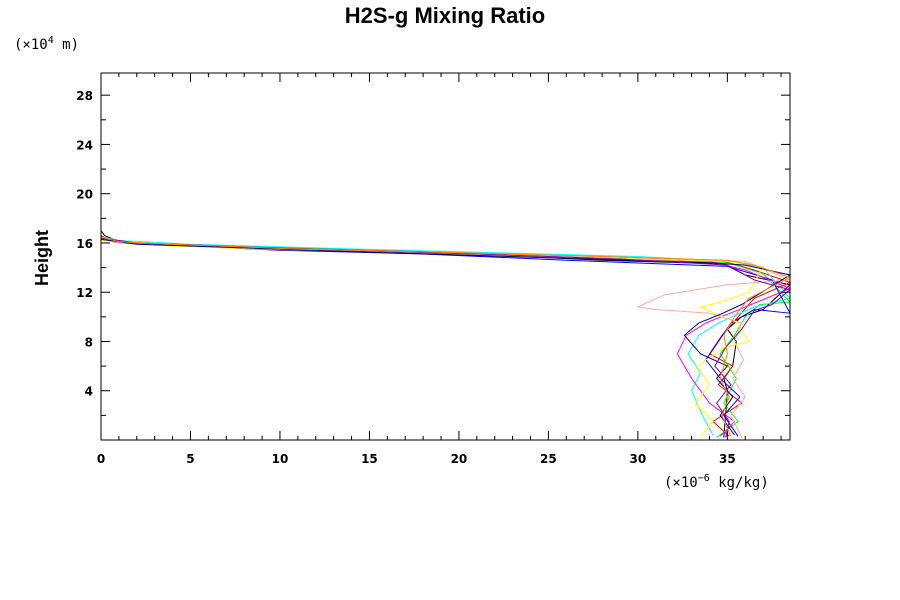 This screenshot has width=900, height=600. What do you see at coordinates (31, 45) in the screenshot?
I see `y-unit-prefix: (×10` at bounding box center [31, 45].